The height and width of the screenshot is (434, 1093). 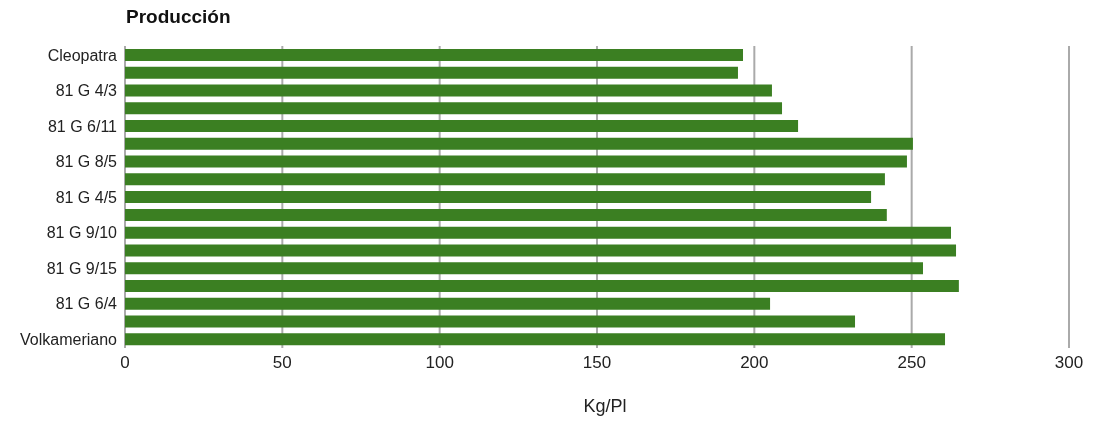 I want to click on y-tick-label: 81 G 4/3, so click(x=86, y=91).